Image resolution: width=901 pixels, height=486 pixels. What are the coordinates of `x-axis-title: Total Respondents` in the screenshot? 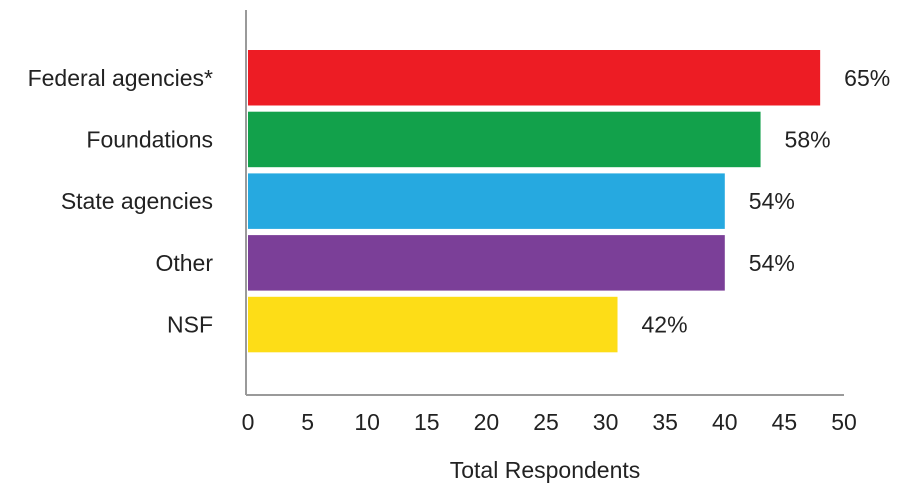 It's located at (545, 470).